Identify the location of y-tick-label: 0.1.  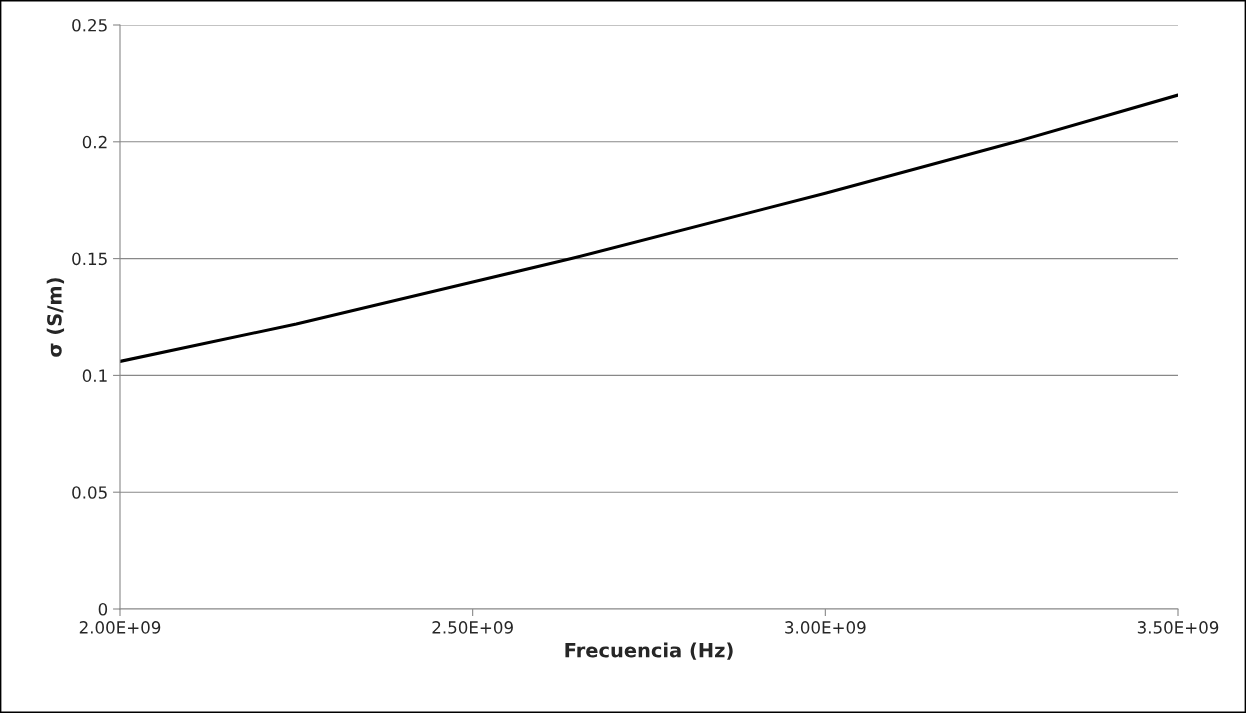
(94, 375).